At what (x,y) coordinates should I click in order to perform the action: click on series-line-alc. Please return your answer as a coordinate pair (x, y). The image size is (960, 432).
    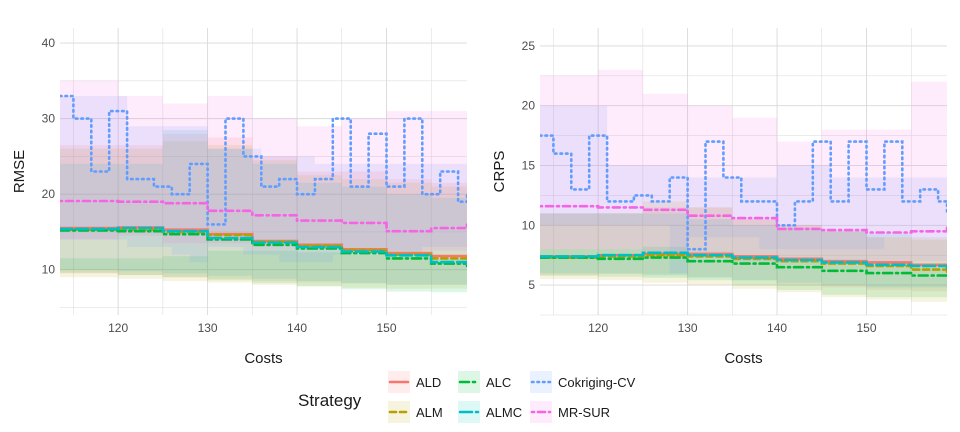
    Looking at the image, I should click on (743, 268).